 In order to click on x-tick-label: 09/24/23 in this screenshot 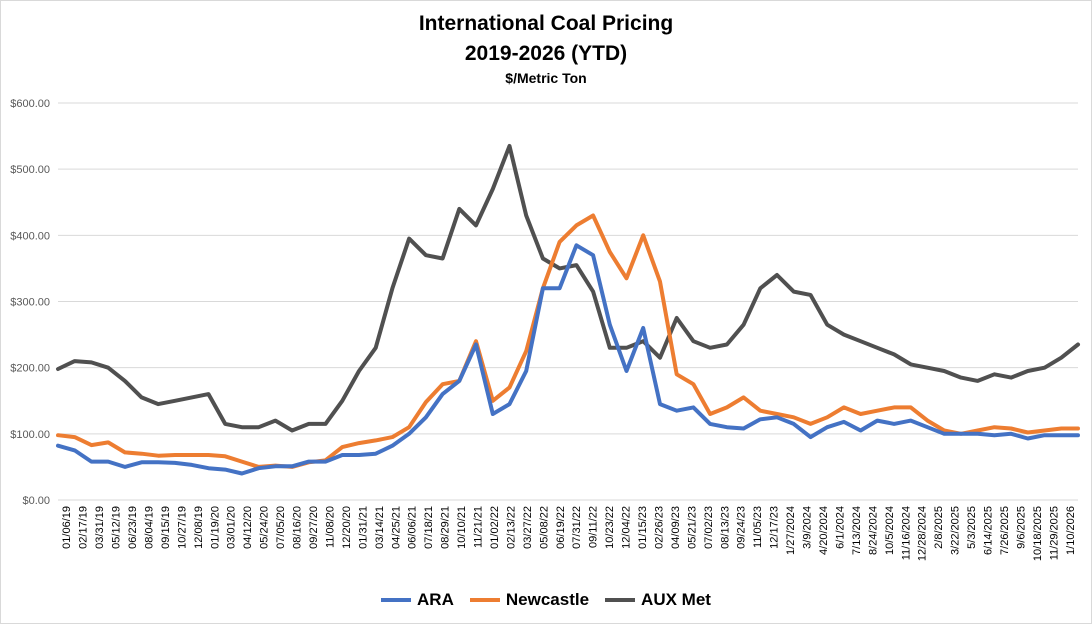, I will do `click(742, 527)`.